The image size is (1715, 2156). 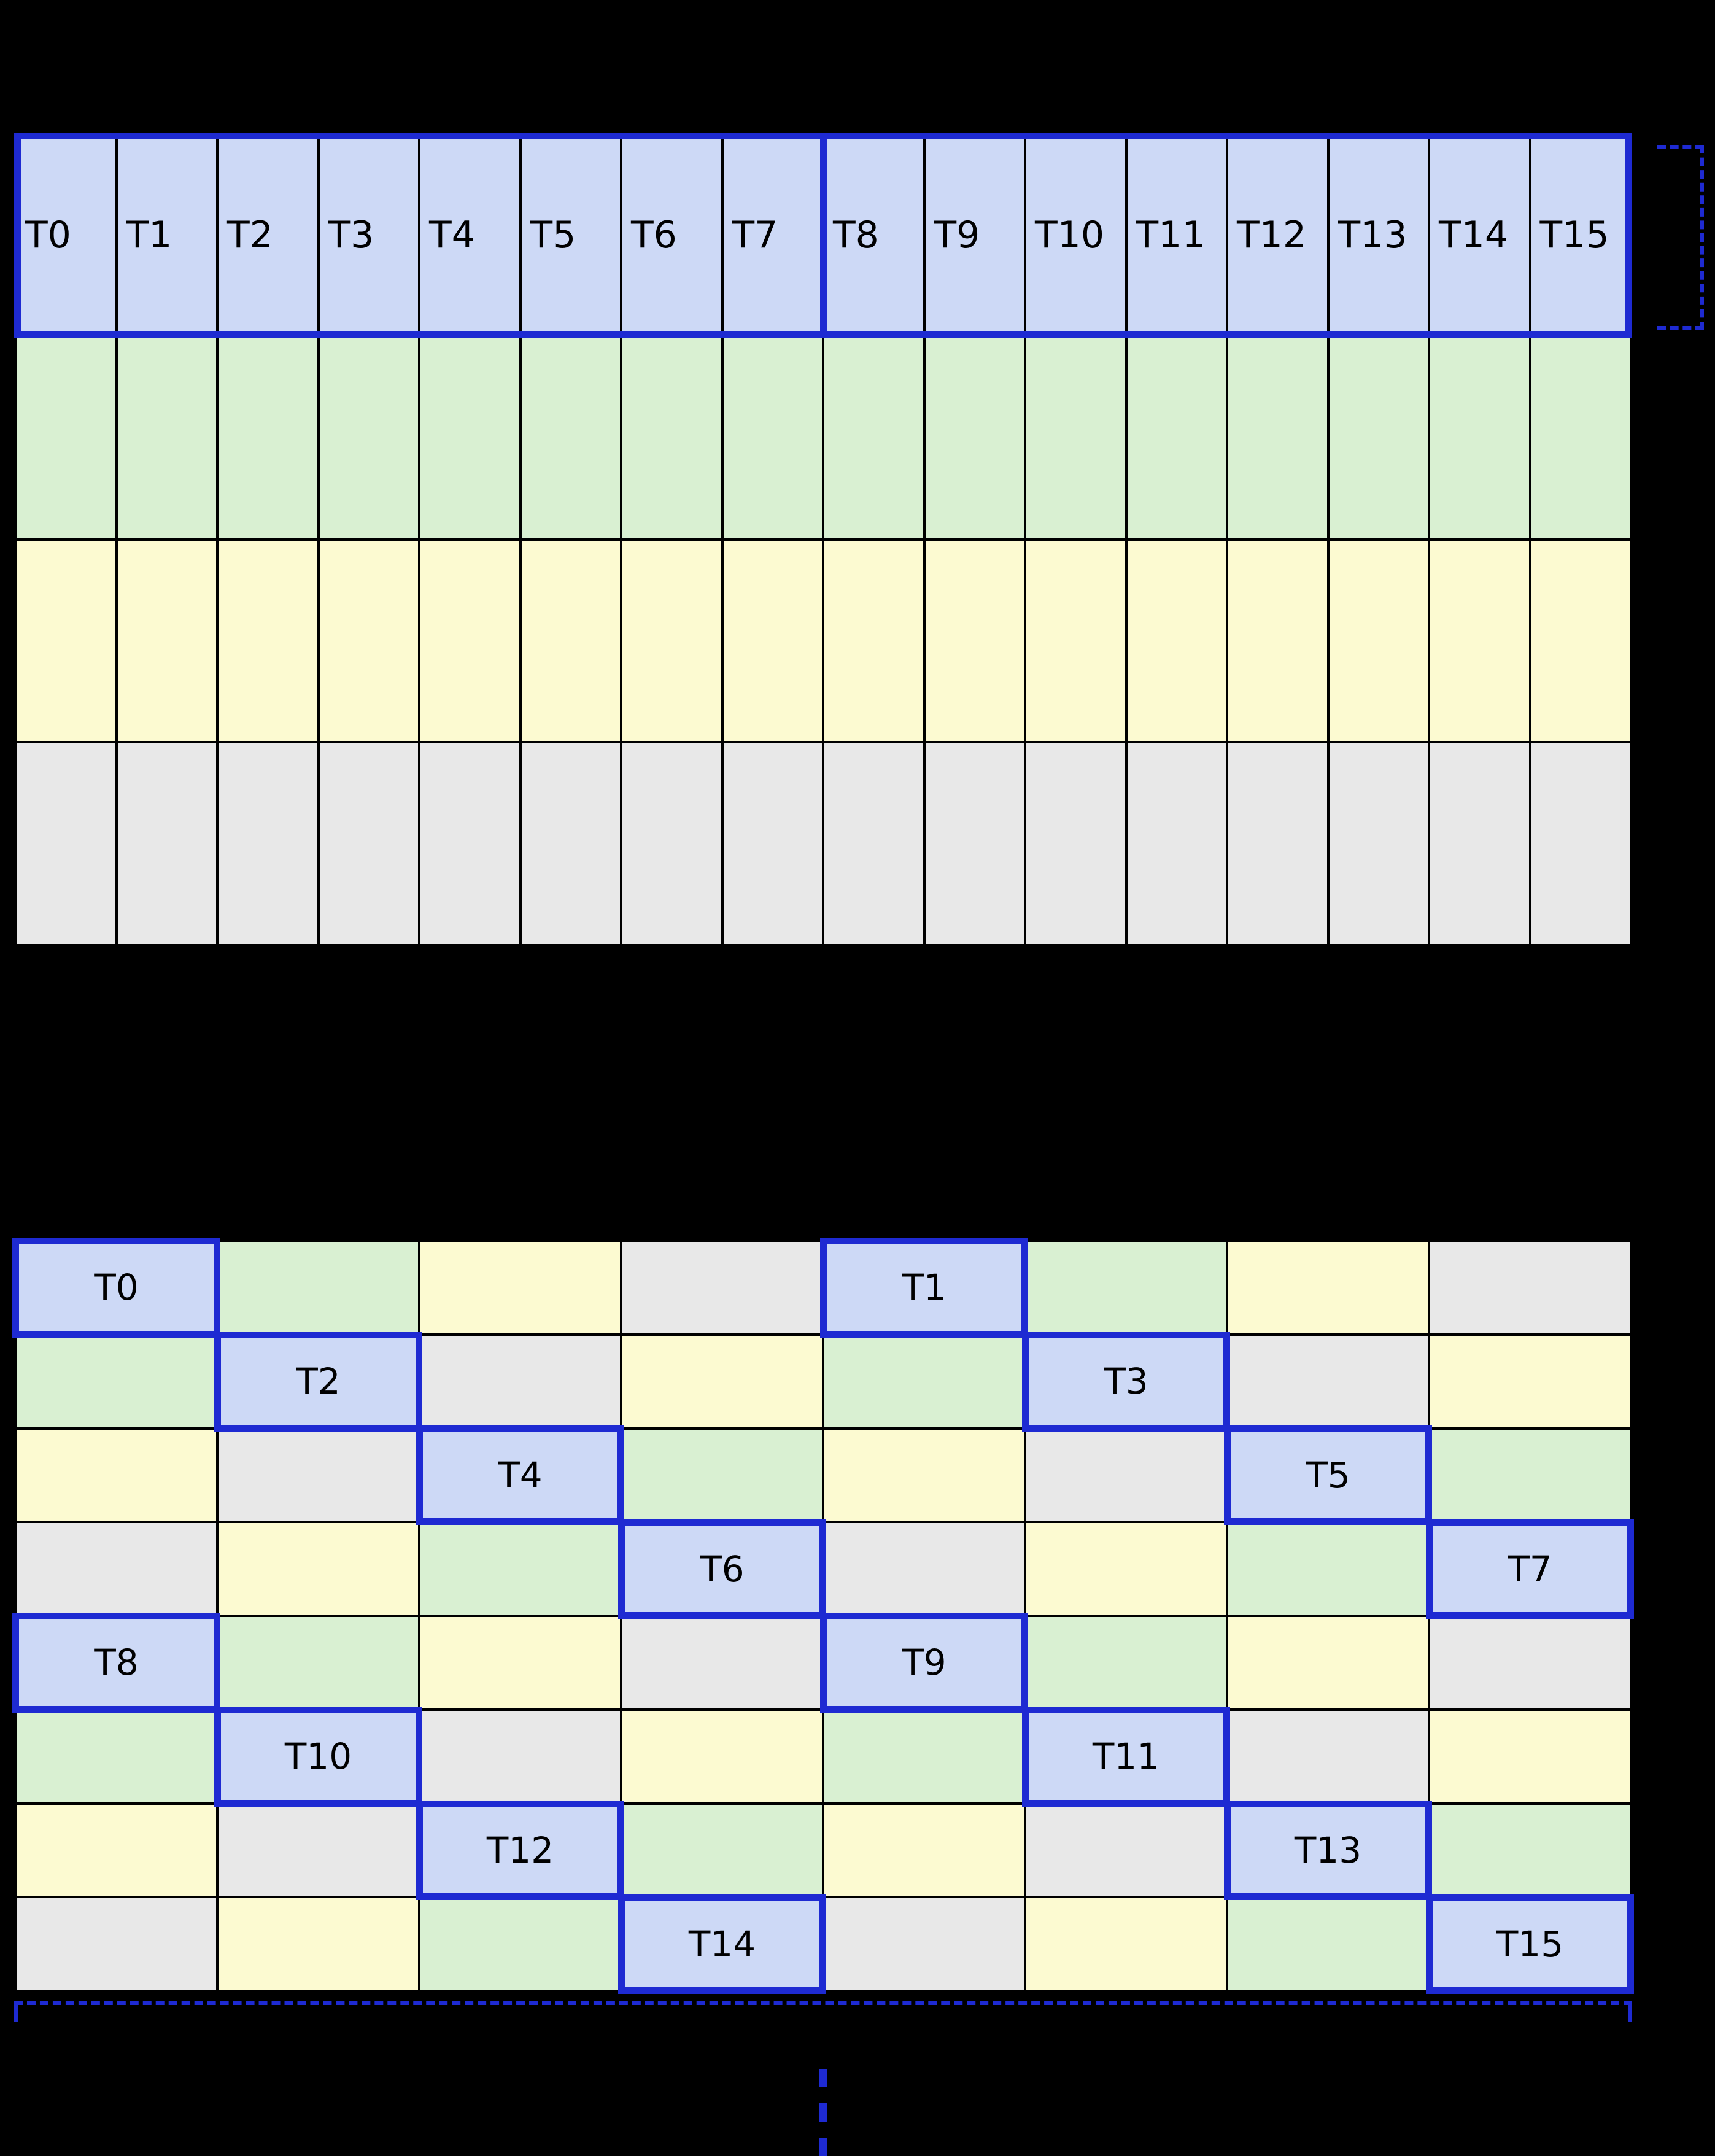 I want to click on thread-label: T9, so click(x=924, y=1663).